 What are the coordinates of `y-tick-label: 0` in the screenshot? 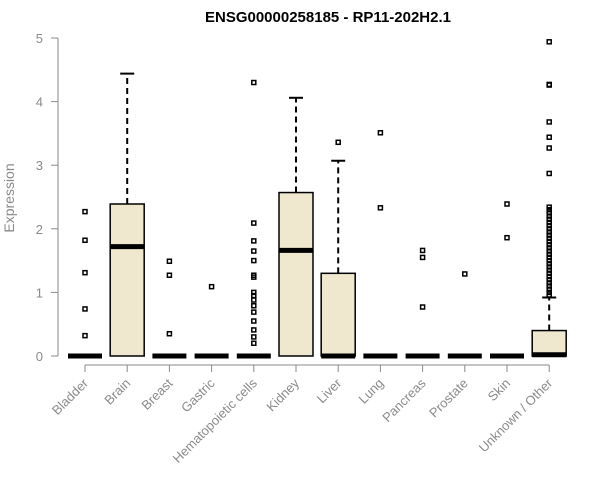 It's located at (39, 356).